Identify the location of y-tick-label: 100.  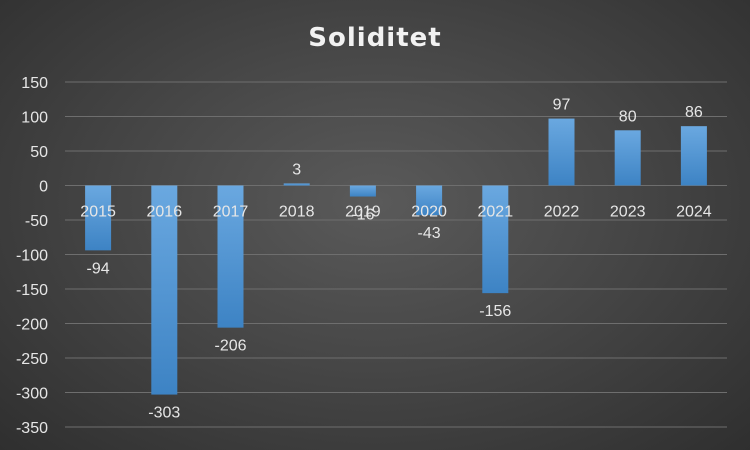
(34, 118).